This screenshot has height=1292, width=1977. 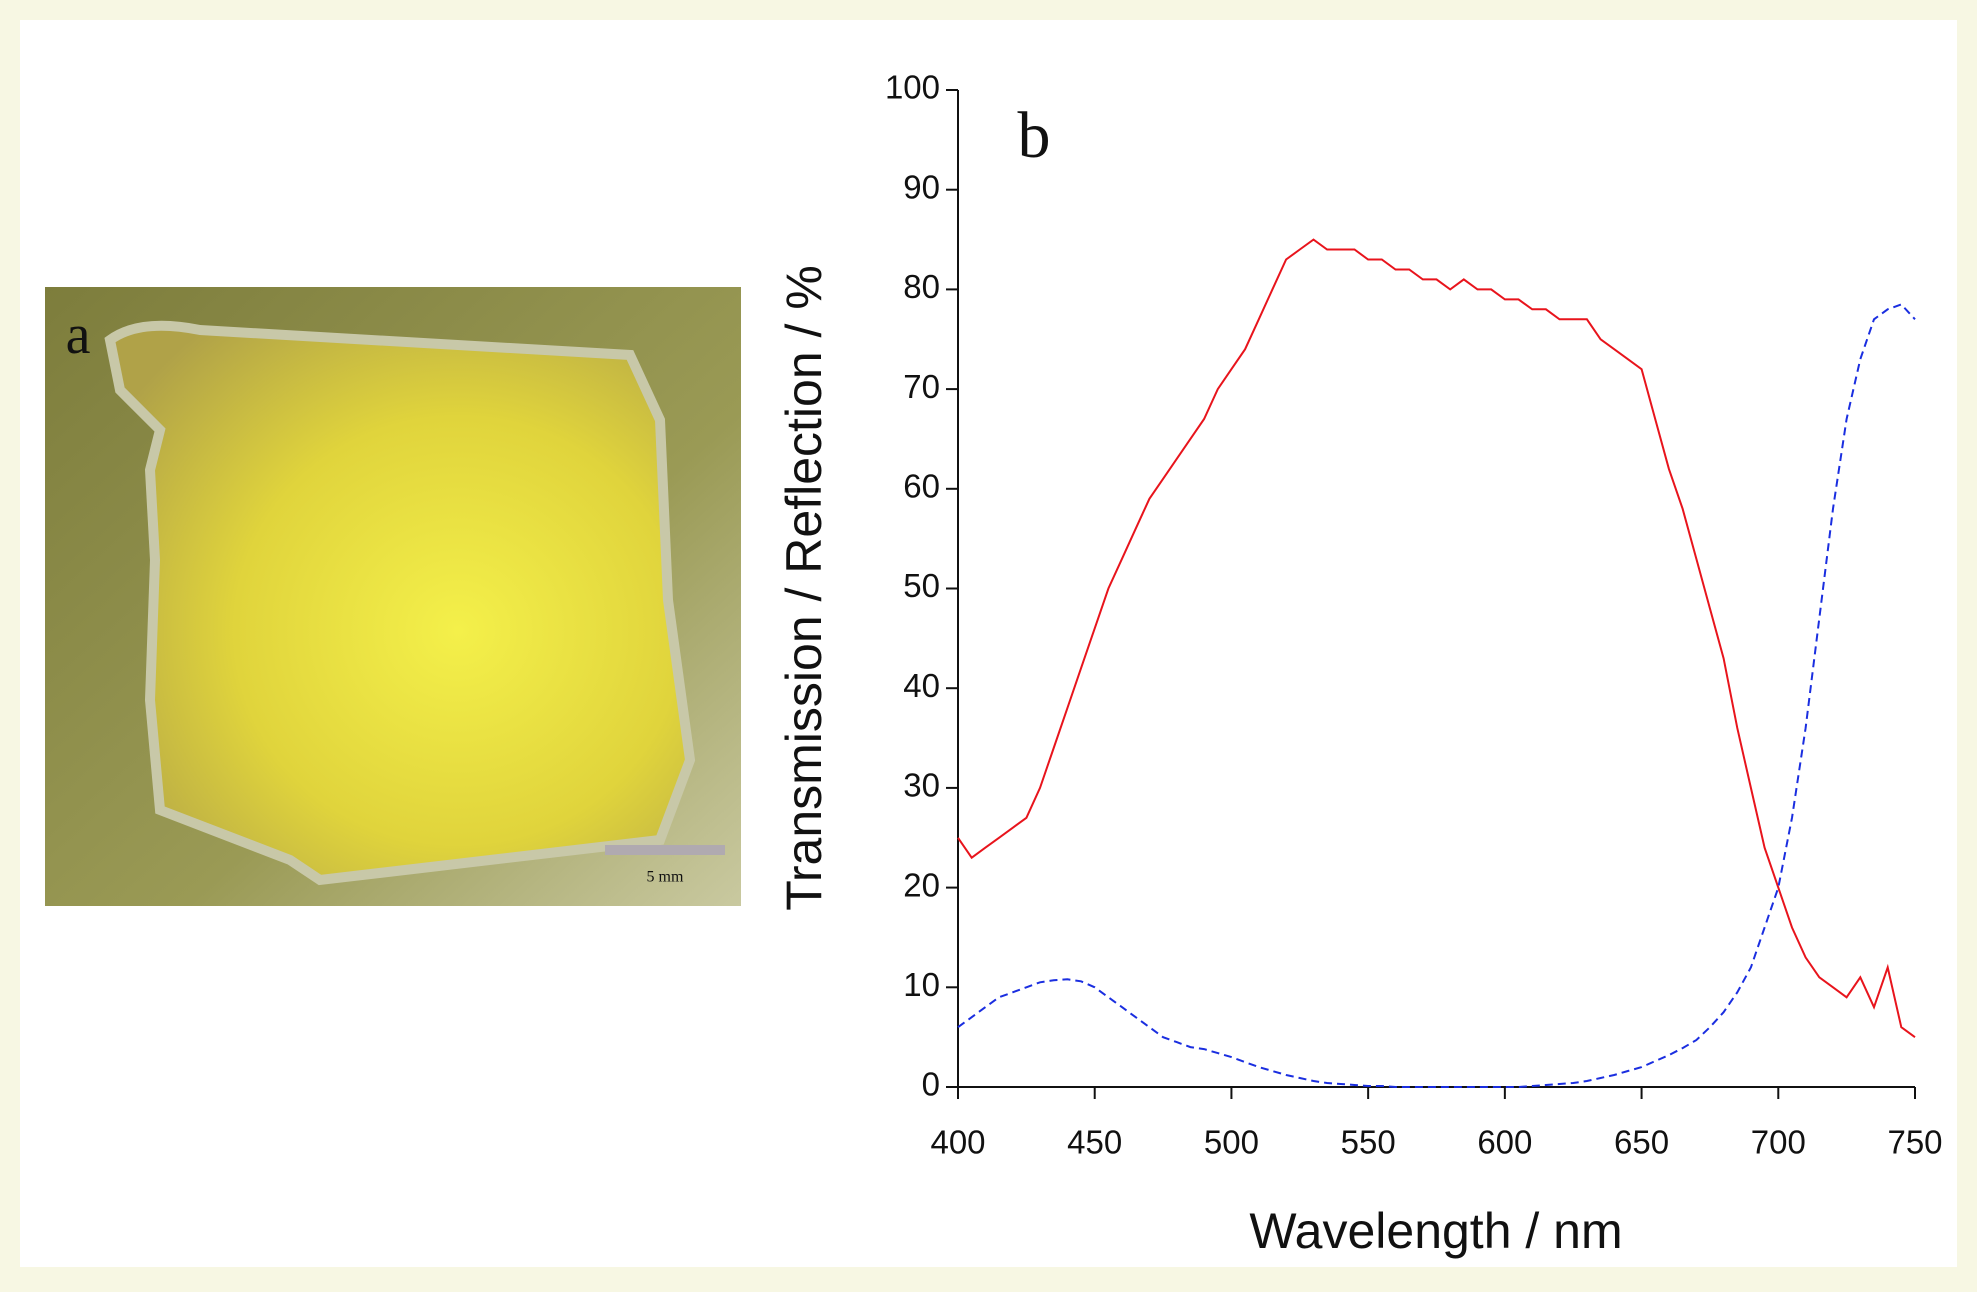 I want to click on y-tick-label: 10, so click(x=921, y=984).